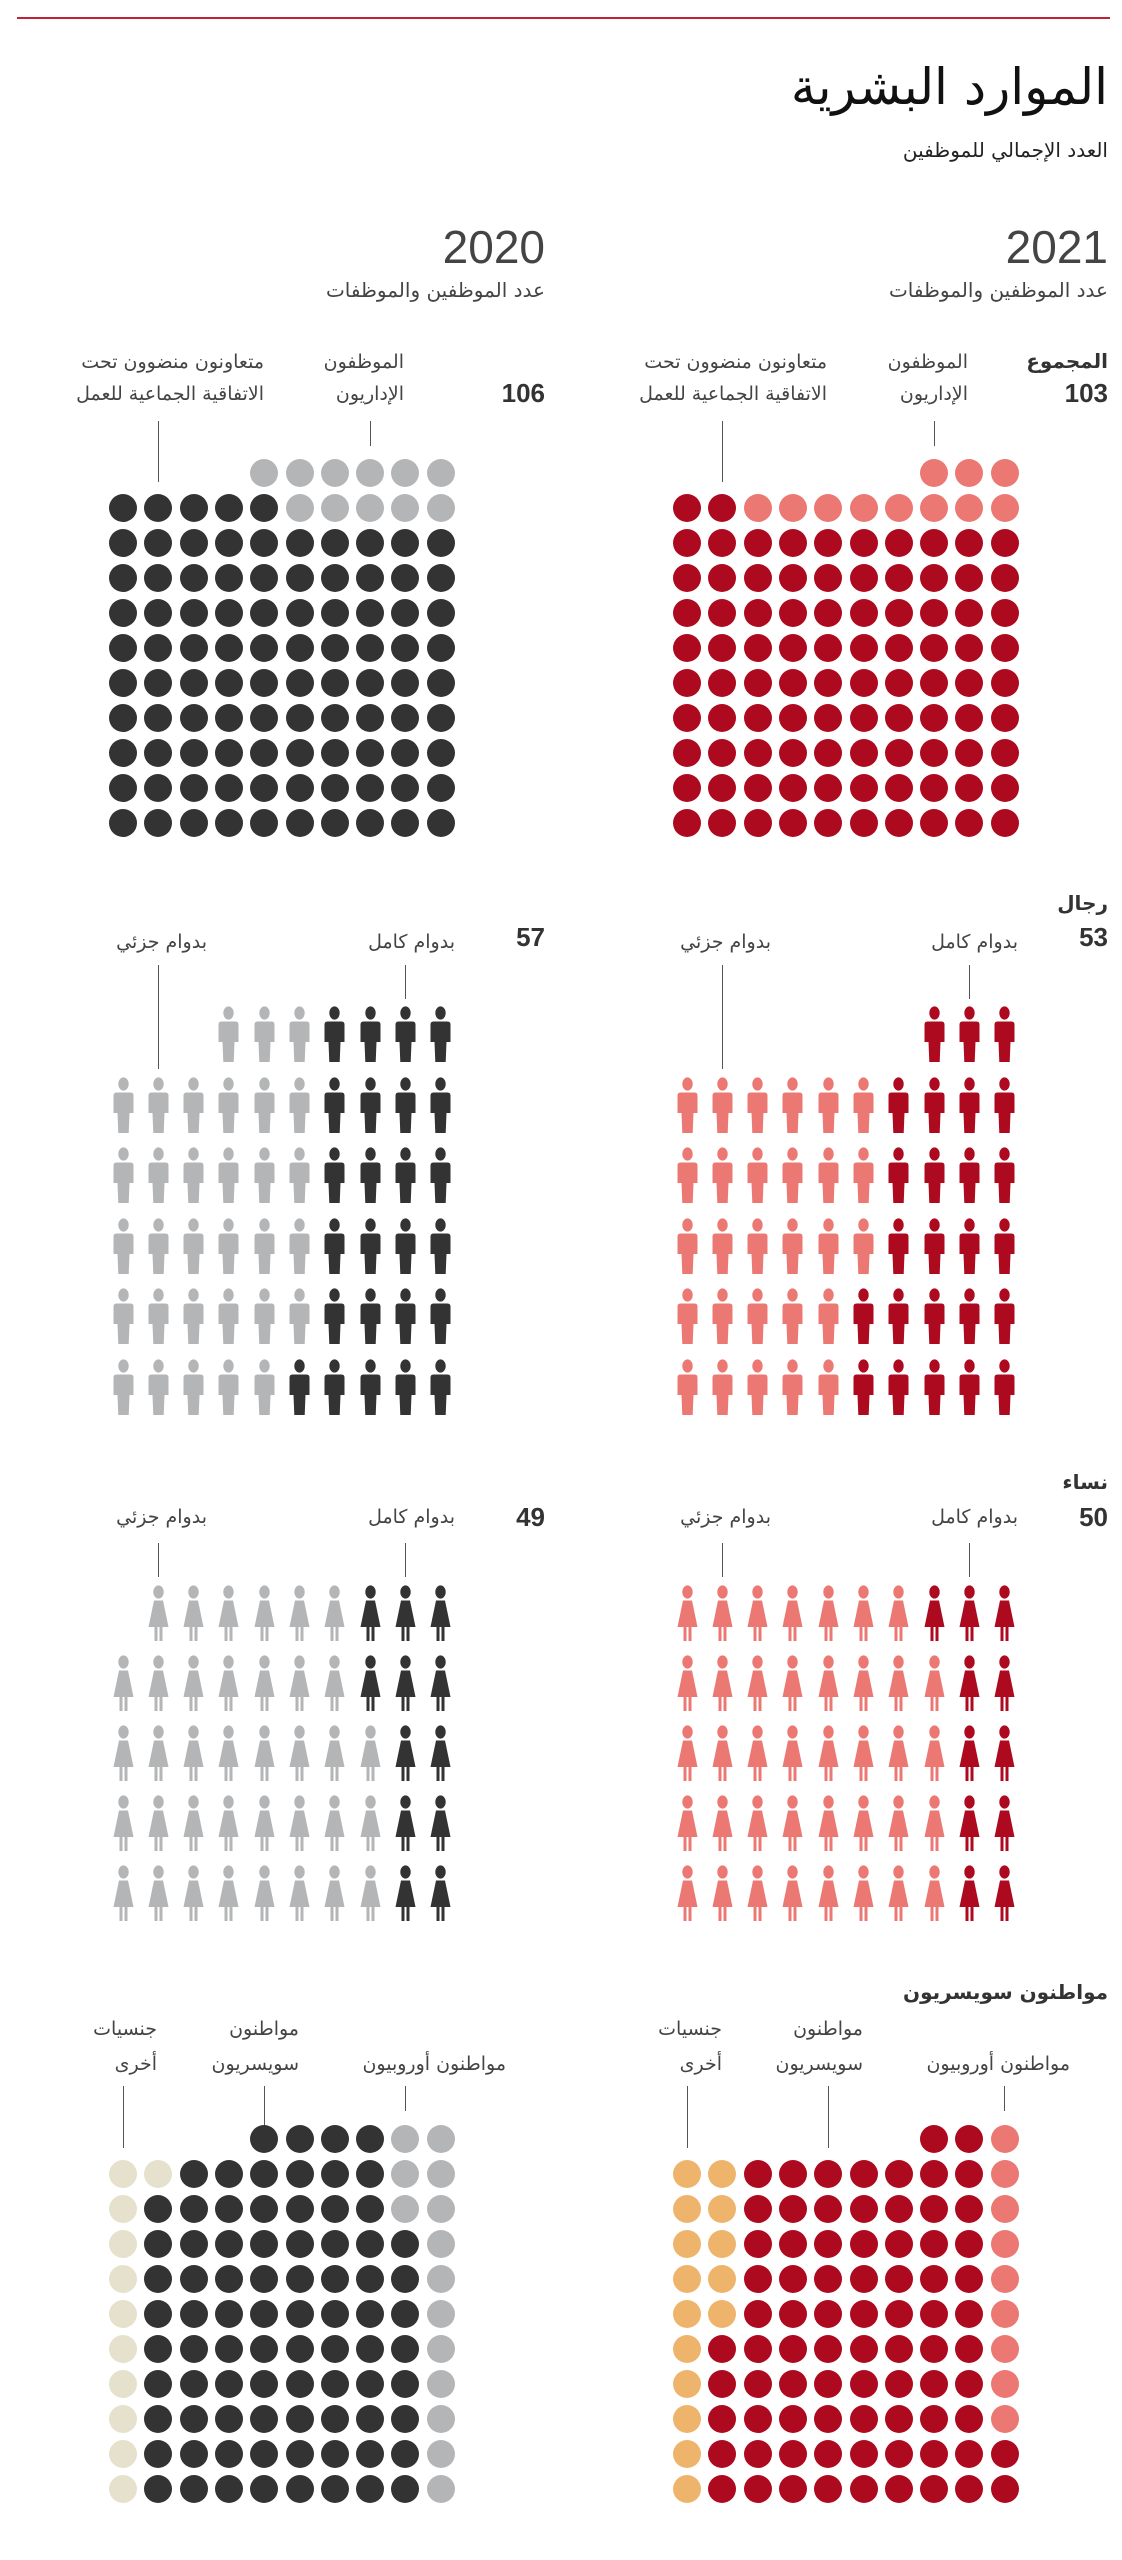  I want to click on chart-2021-s3-label-2: جنسيات أخرى, so click(690, 2047).